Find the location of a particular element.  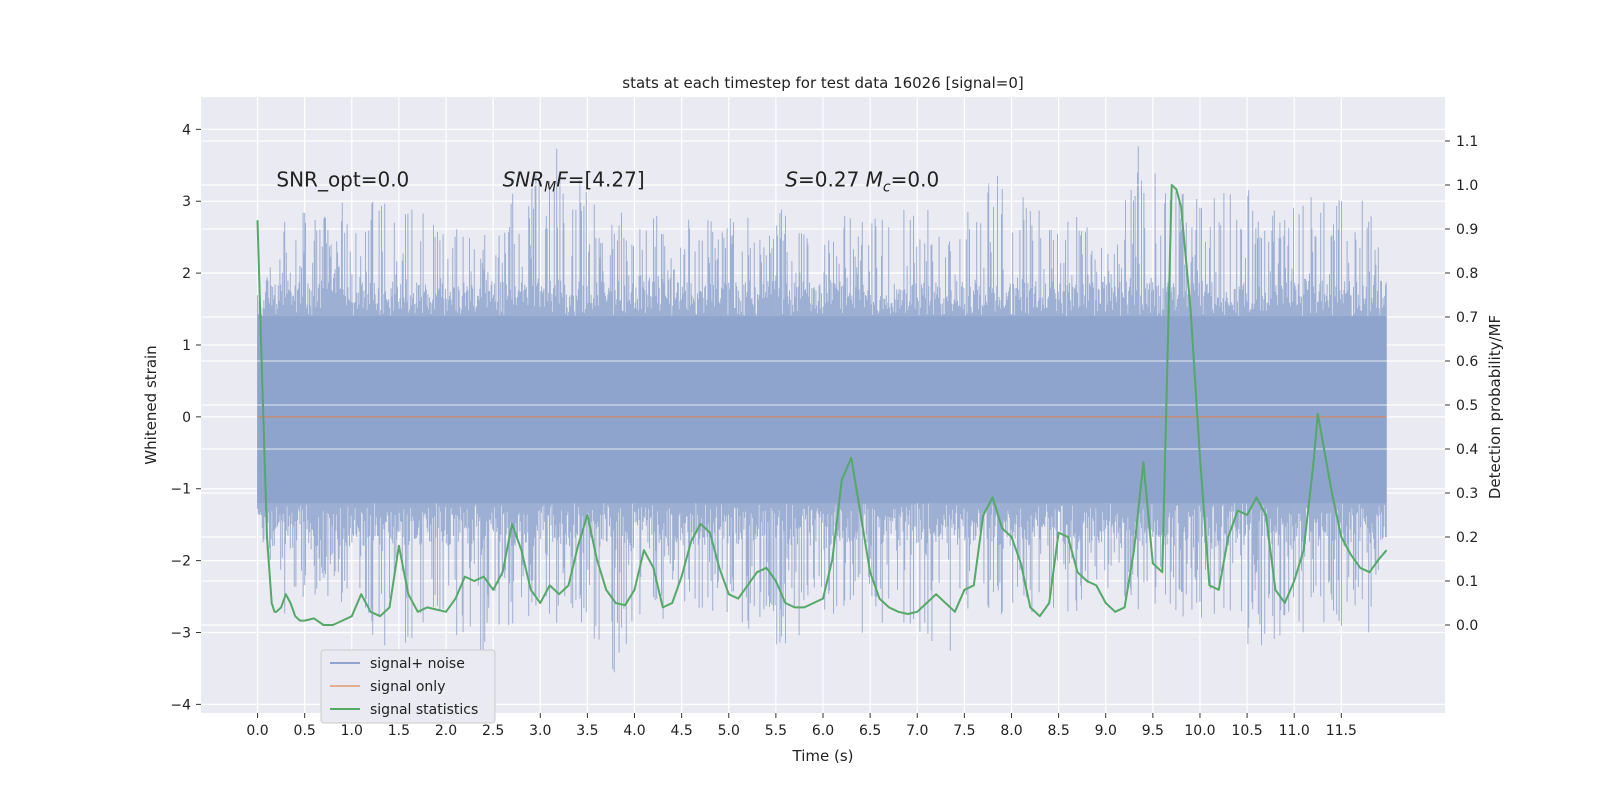

x-tick-label: 6.5 is located at coordinates (870, 731).